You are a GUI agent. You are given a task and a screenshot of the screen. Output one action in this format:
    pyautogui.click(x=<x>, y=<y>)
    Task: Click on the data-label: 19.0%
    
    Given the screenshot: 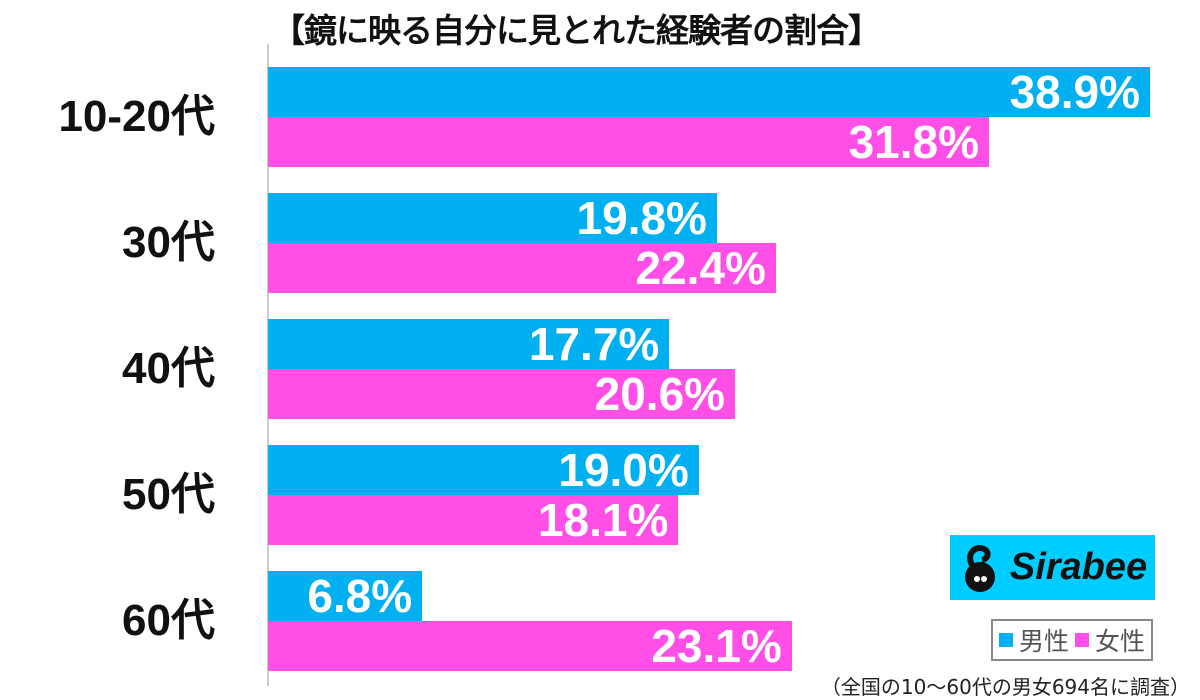 What is the action you would take?
    pyautogui.click(x=623, y=470)
    